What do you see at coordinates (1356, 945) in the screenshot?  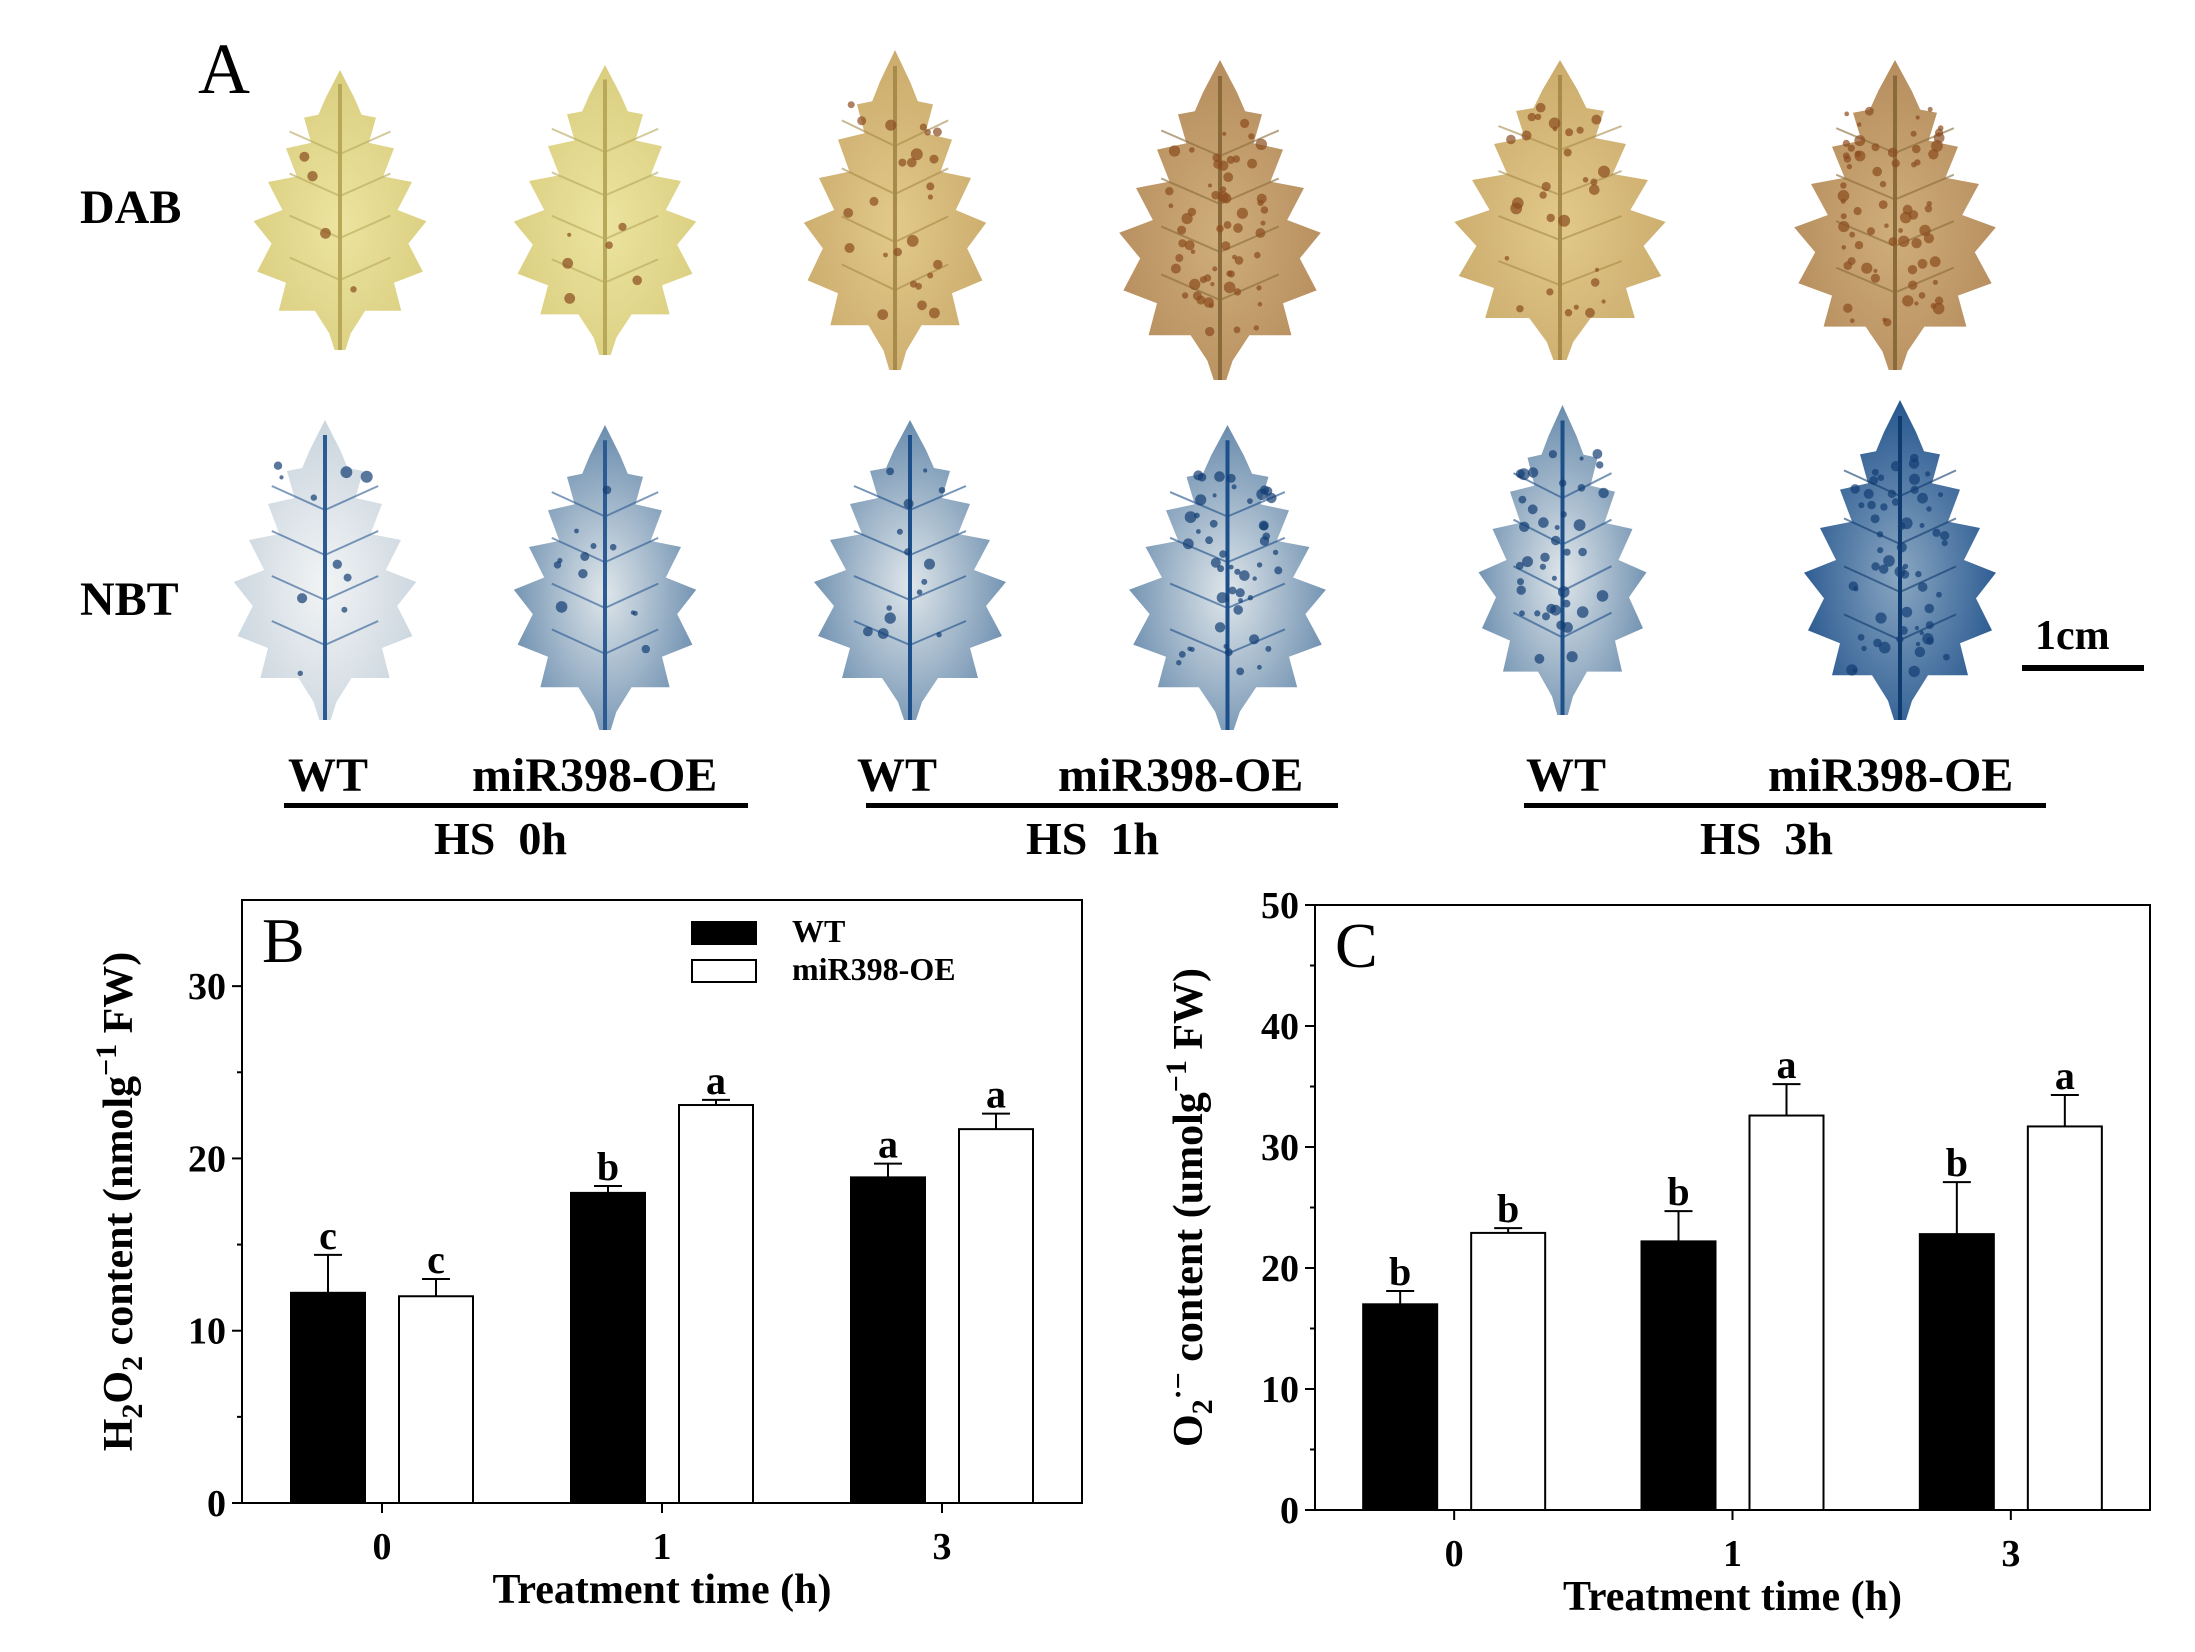 I see `panel-label: C` at bounding box center [1356, 945].